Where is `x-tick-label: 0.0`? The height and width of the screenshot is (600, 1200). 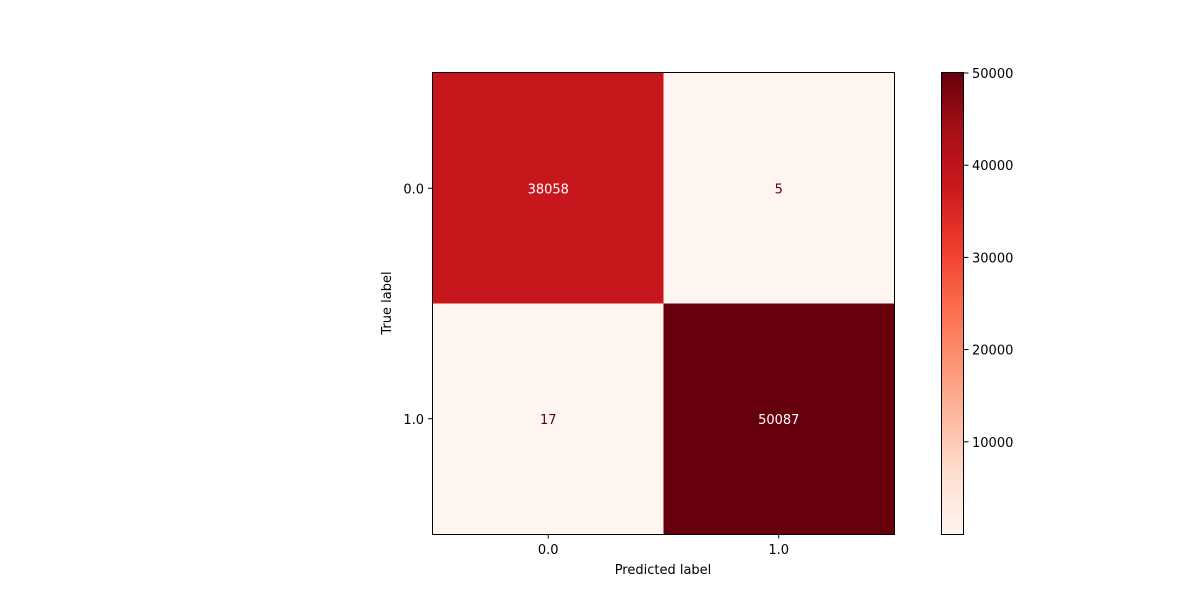 x-tick-label: 0.0 is located at coordinates (548, 550).